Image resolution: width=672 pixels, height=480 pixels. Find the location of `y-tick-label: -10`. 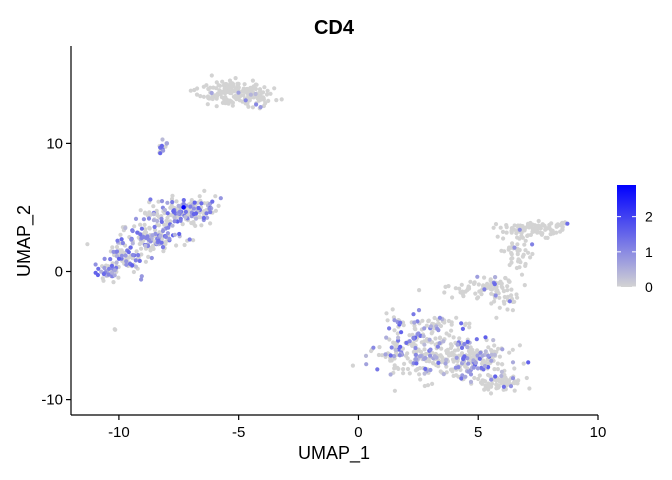

y-tick-label: -10 is located at coordinates (52, 400).